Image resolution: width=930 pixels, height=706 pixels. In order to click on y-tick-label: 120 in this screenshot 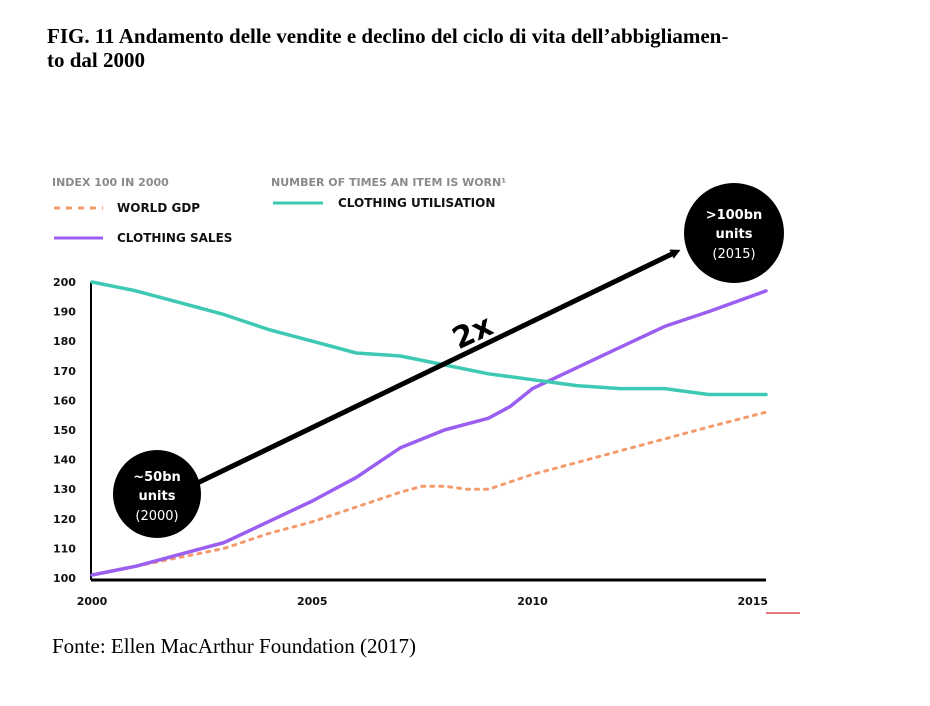, I will do `click(64, 519)`.